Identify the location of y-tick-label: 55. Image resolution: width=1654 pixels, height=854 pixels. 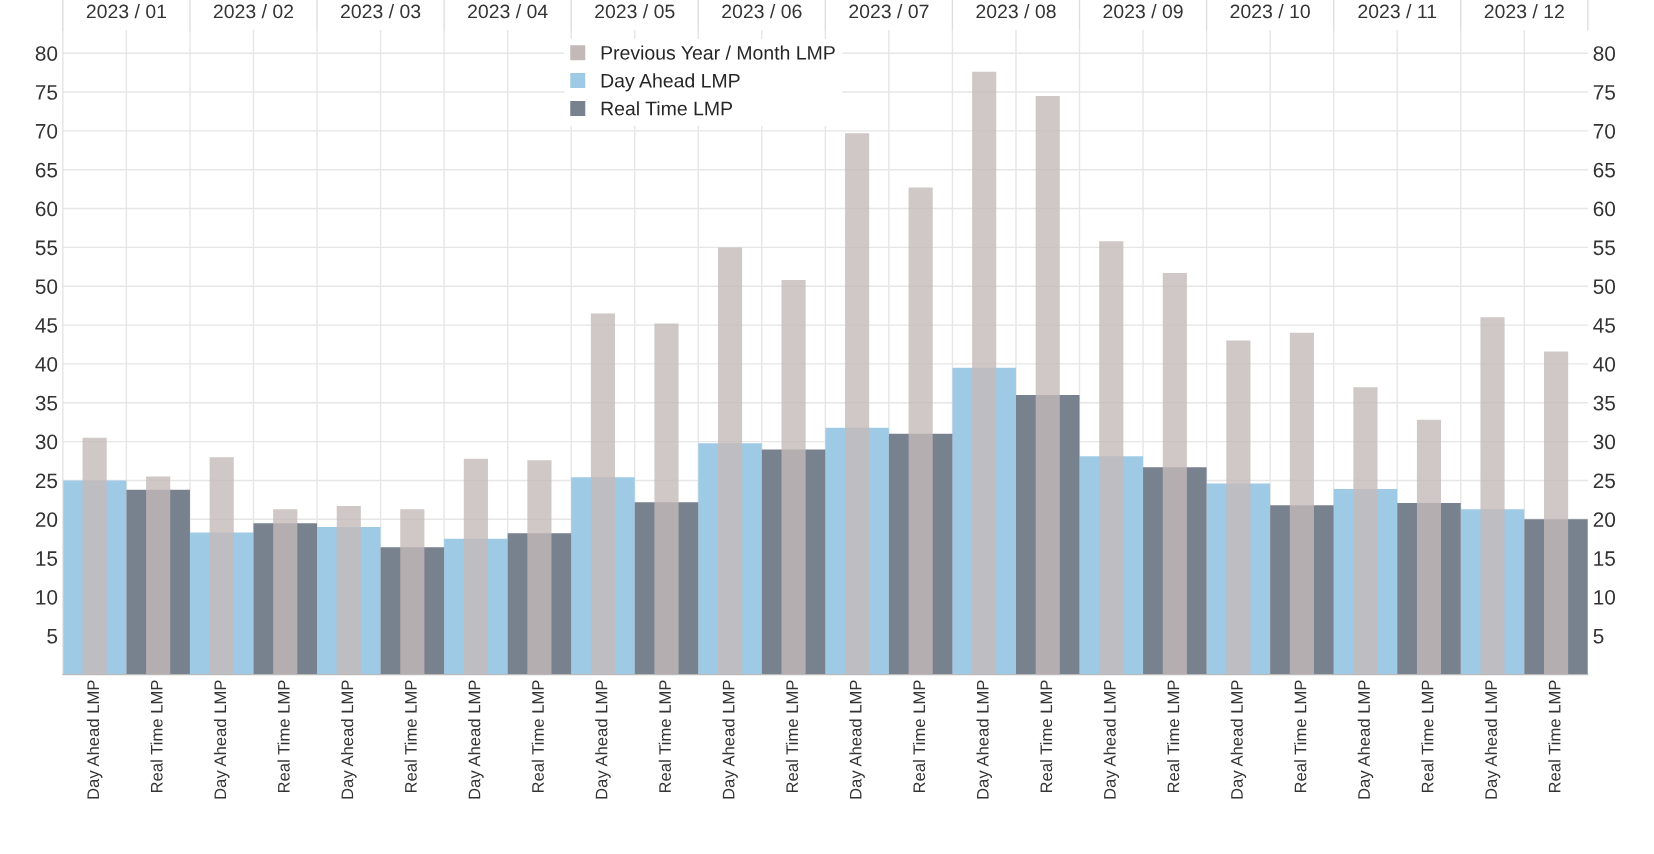
(46, 248).